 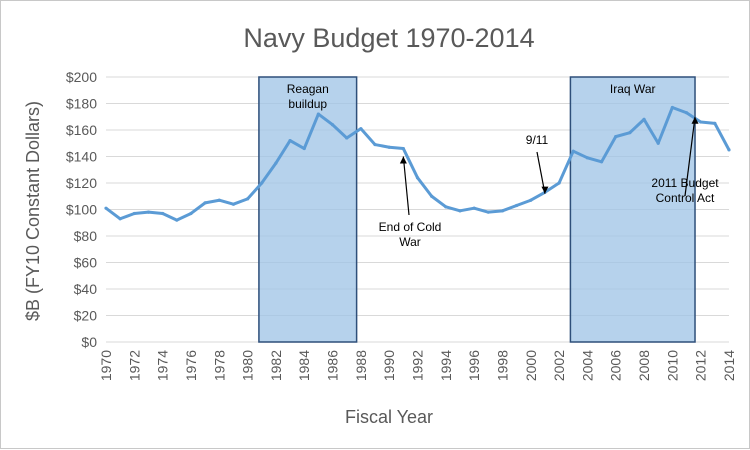 I want to click on x-tick-label: 1998, so click(x=502, y=365).